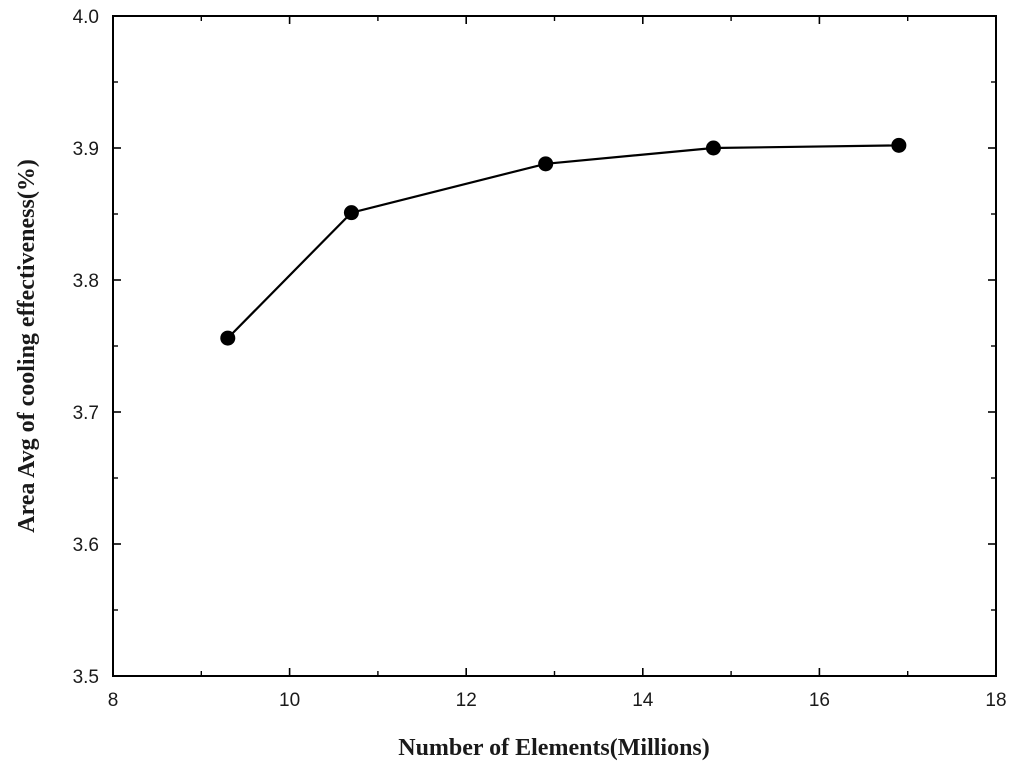 This screenshot has width=1022, height=767. I want to click on x-tick-label: 10, so click(289, 700).